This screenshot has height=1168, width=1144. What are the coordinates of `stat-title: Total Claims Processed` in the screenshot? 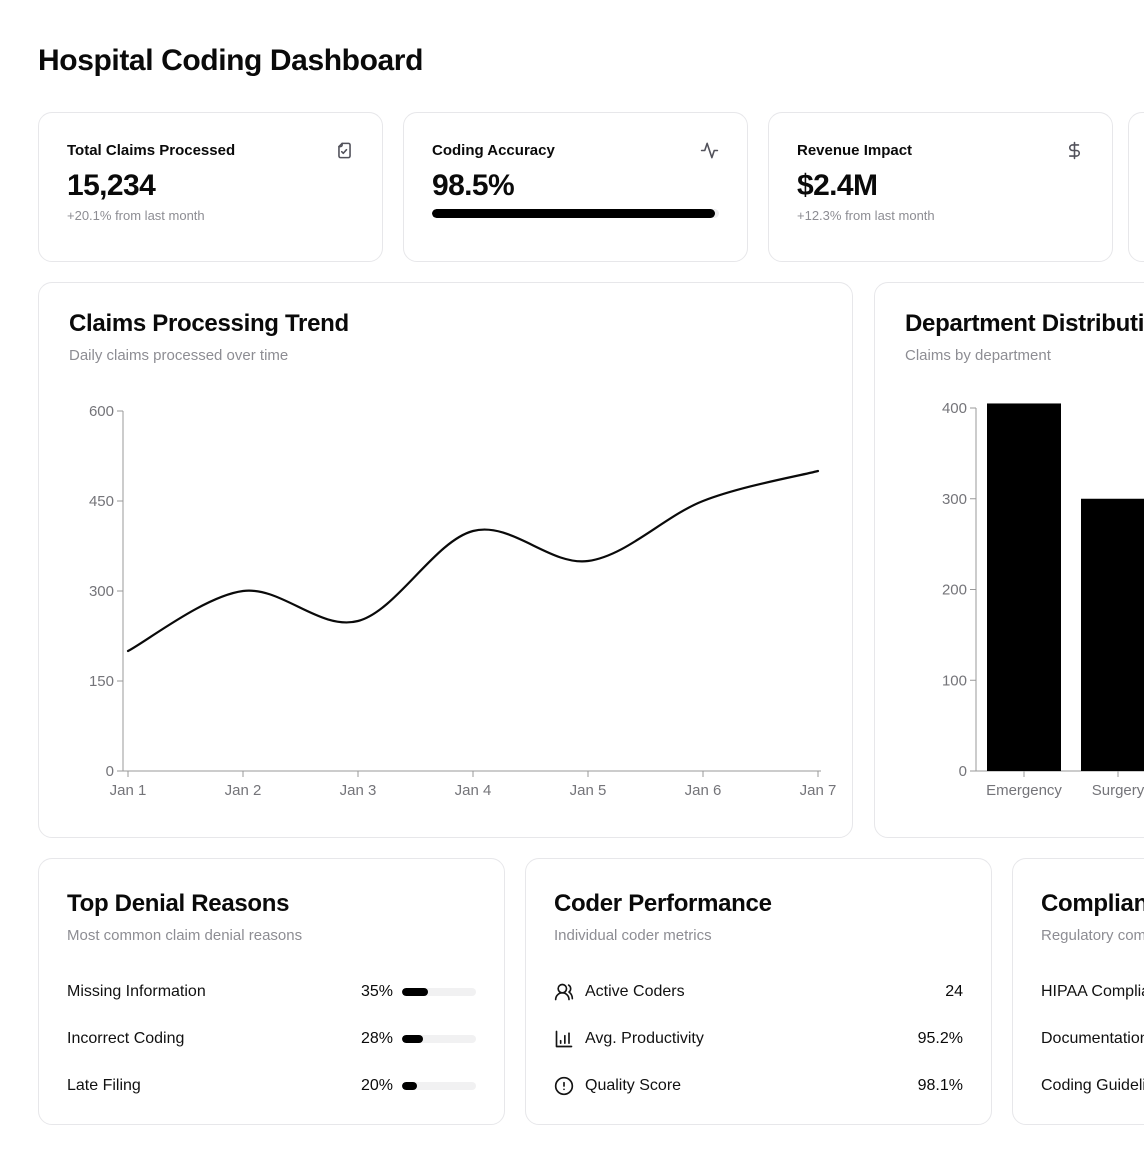 It's located at (151, 150).